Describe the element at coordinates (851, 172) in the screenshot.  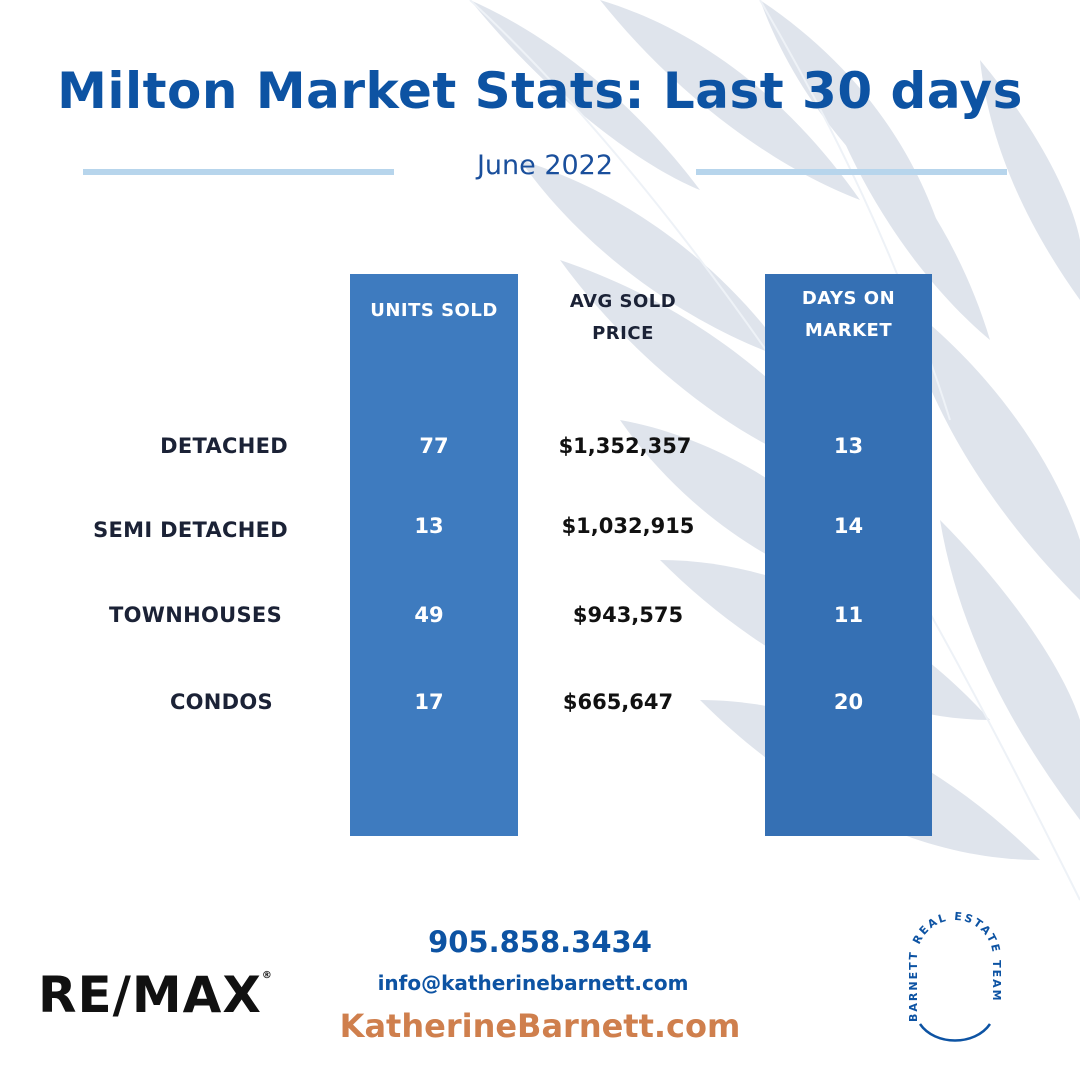
I see `divider-right` at that location.